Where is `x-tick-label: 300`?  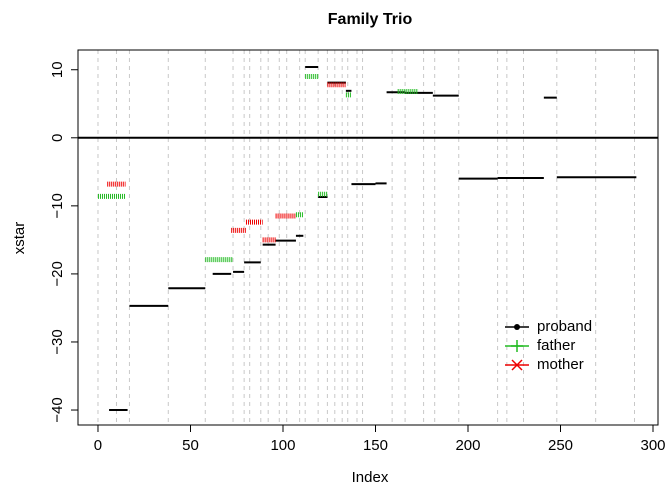
x-tick-label: 300 is located at coordinates (652, 445).